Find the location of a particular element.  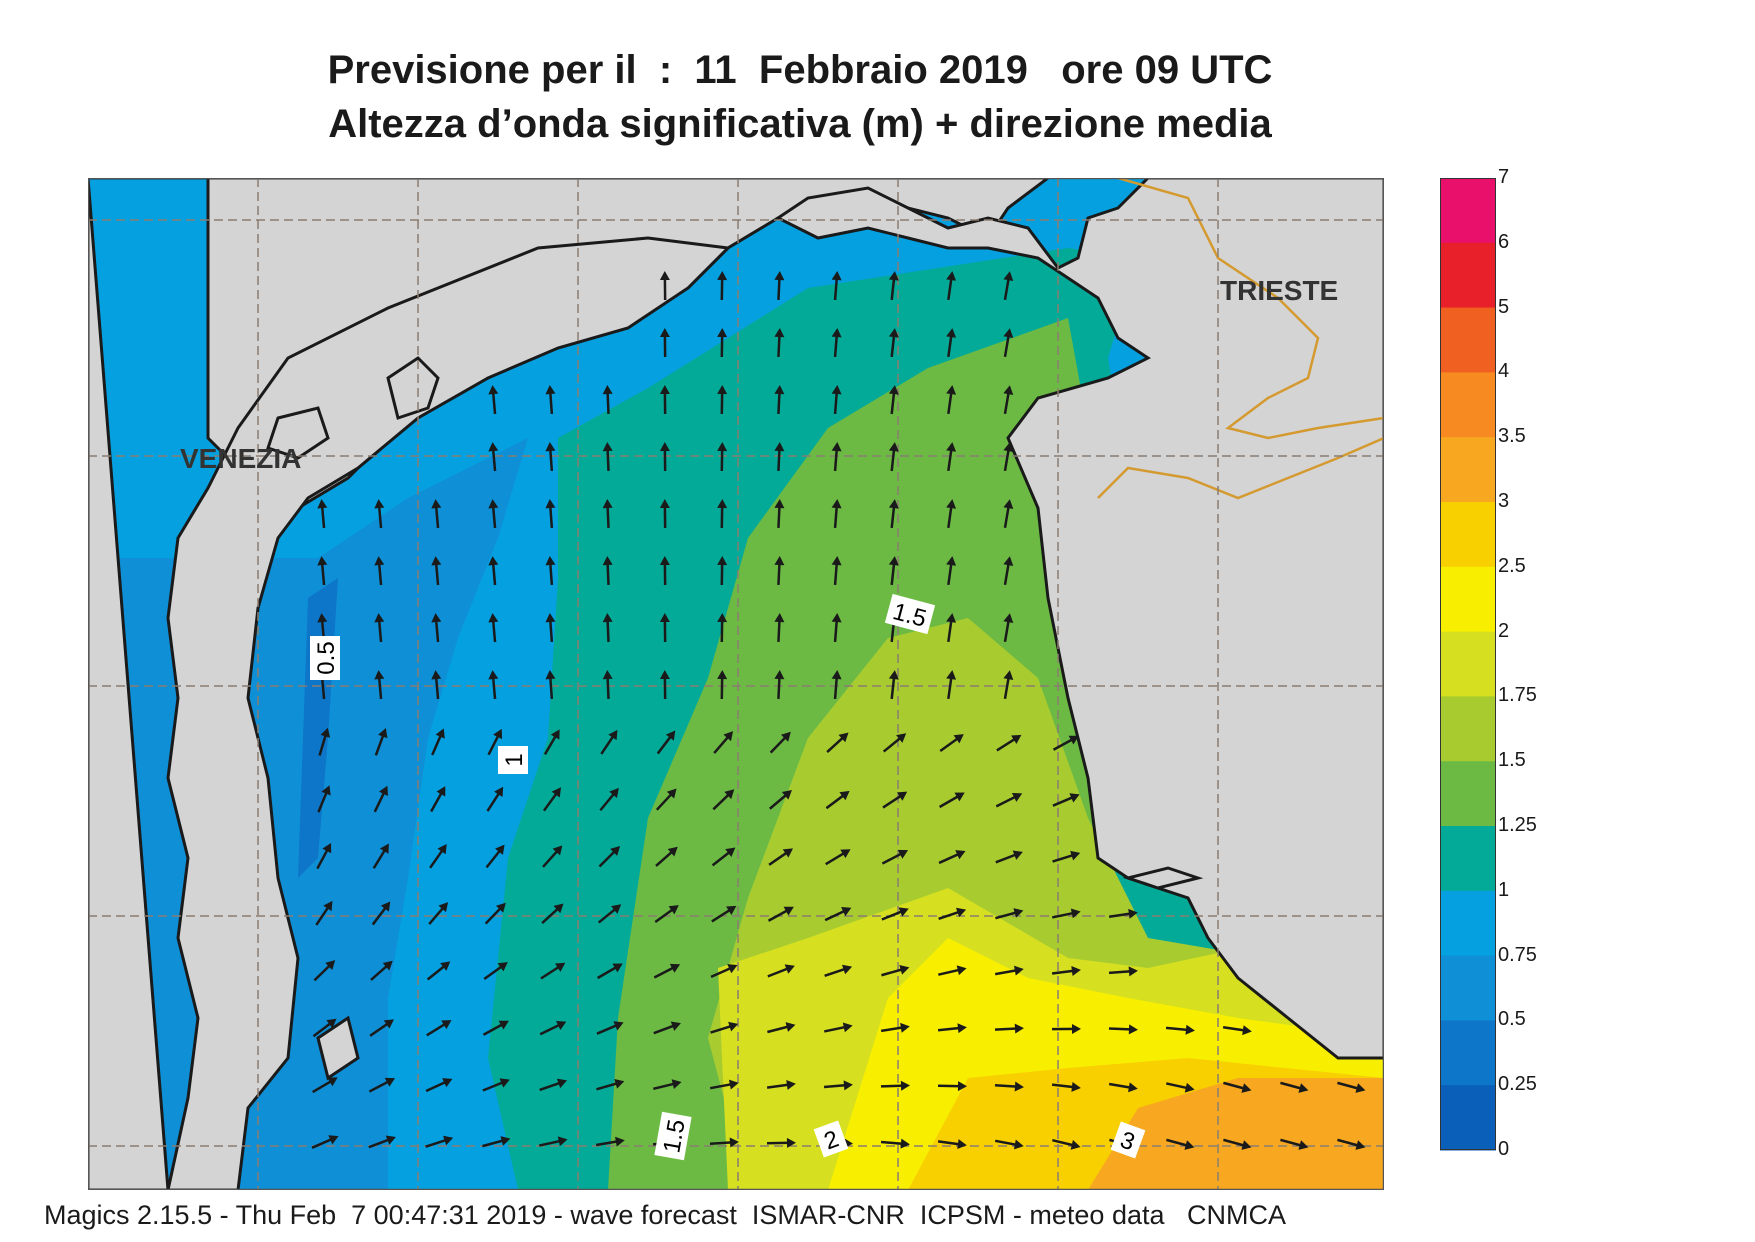

contour-label: 1 is located at coordinates (513, 760).